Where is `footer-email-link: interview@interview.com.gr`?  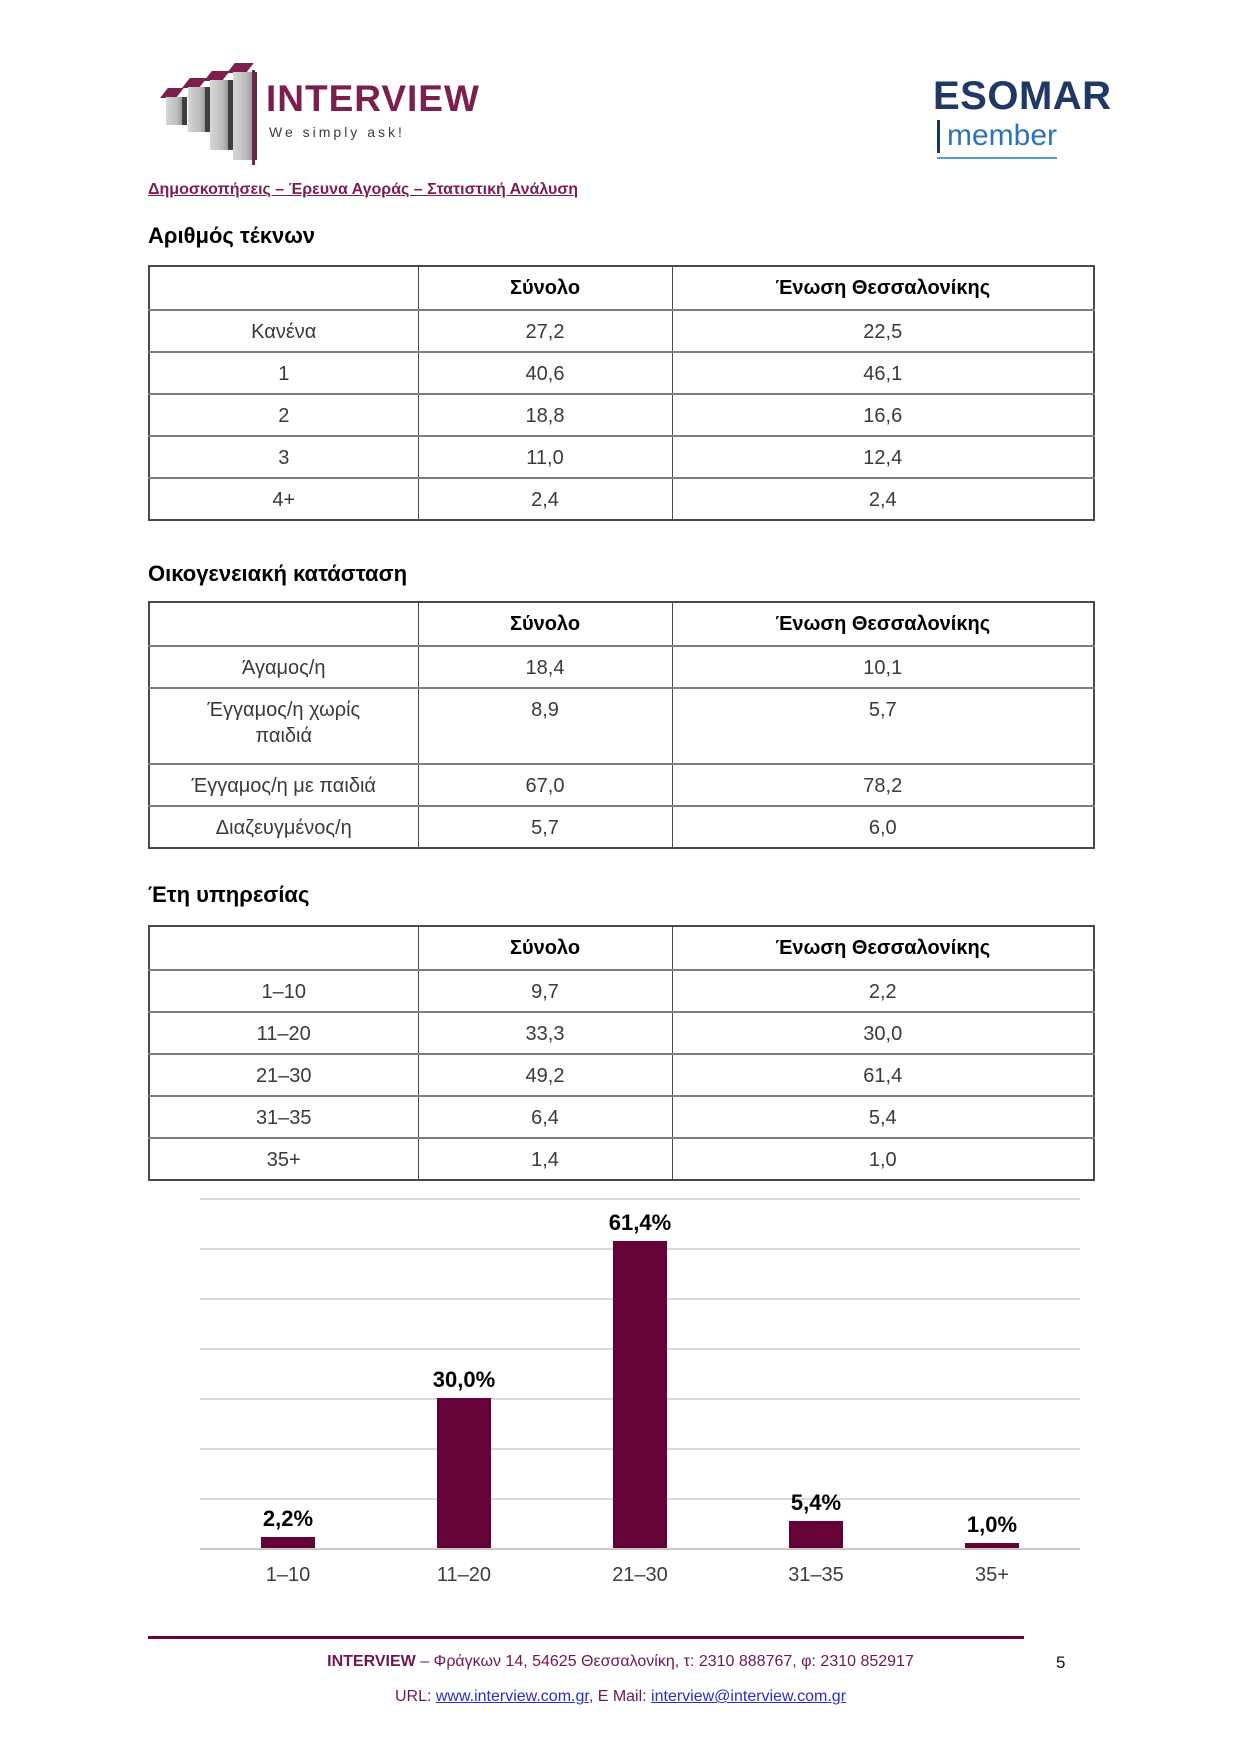 footer-email-link: interview@interview.com.gr is located at coordinates (749, 1696).